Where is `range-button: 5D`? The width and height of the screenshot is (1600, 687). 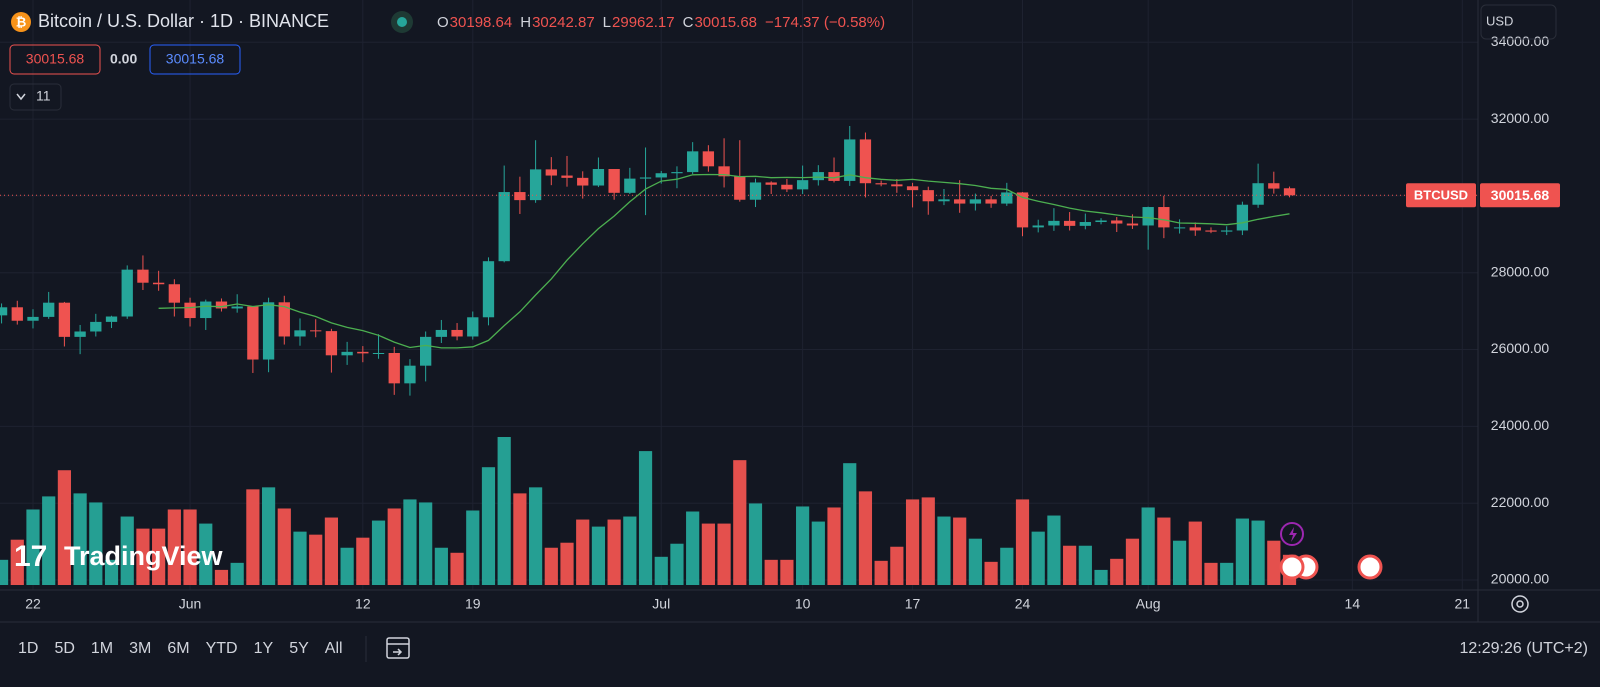 range-button: 5D is located at coordinates (64, 648).